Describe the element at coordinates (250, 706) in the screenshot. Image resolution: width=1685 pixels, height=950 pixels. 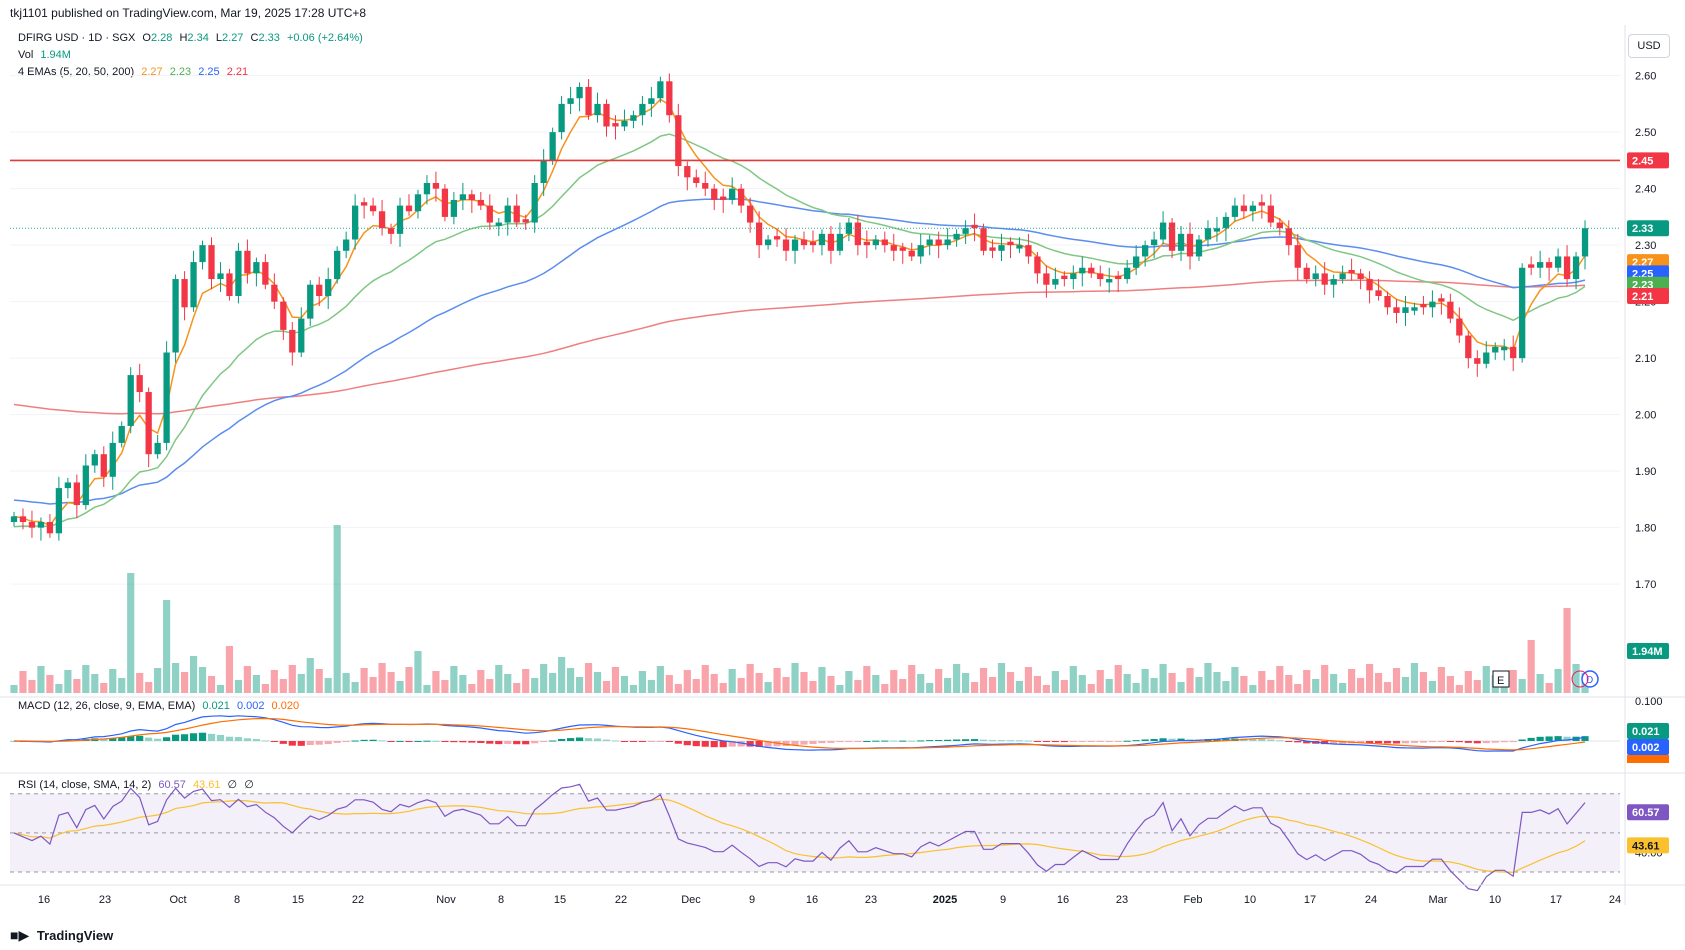
I see `macd-value: 0.002` at that location.